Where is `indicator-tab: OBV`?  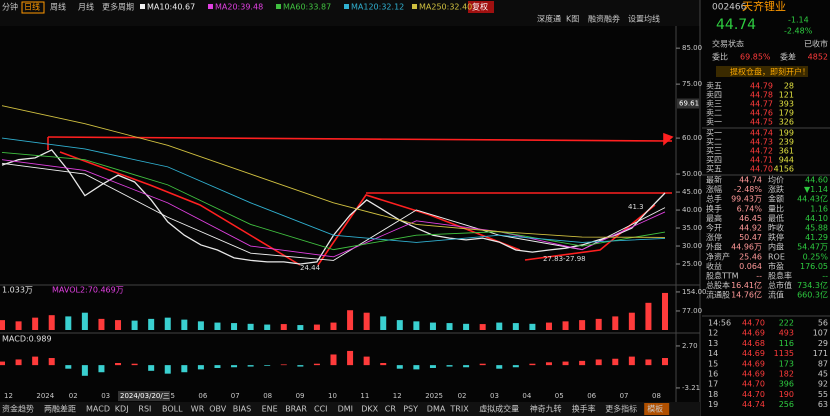 indicator-tab: OBV is located at coordinates (218, 409).